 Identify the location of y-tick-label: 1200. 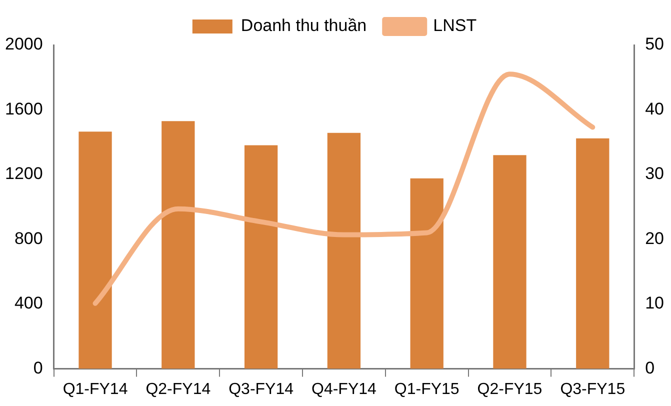
(23, 174).